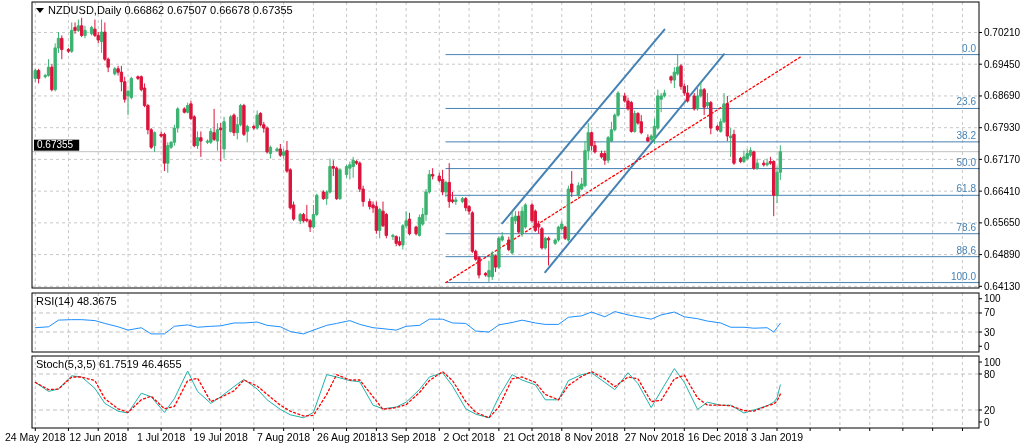 Image resolution: width=1025 pixels, height=448 pixels. Describe the element at coordinates (55, 145) in the screenshot. I see `ref-line-label: 0.67355` at that location.